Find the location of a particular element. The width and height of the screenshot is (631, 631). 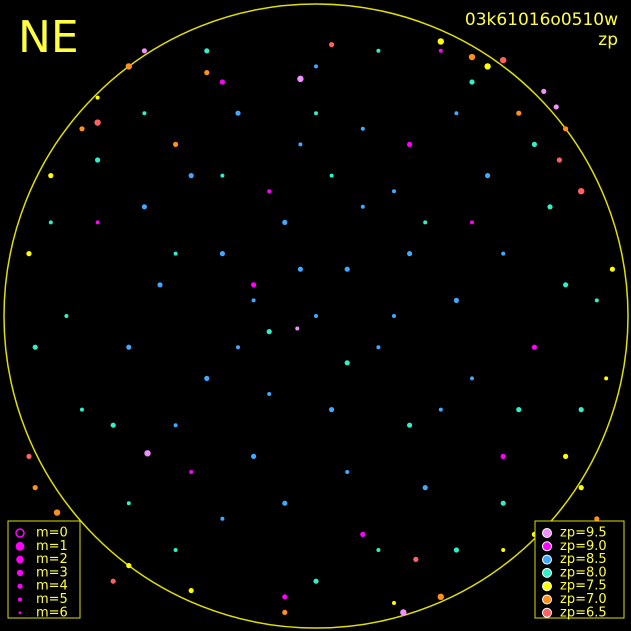

chart-title: NE is located at coordinates (48, 37).